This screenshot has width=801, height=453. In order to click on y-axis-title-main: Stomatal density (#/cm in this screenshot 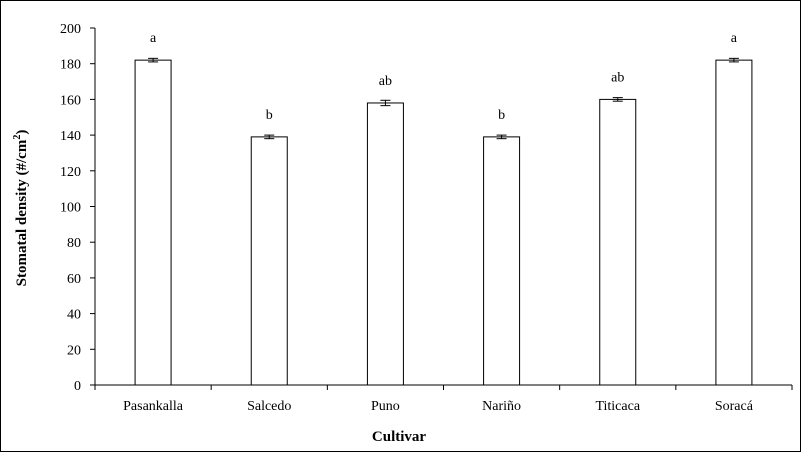, I will do `click(22, 212)`.